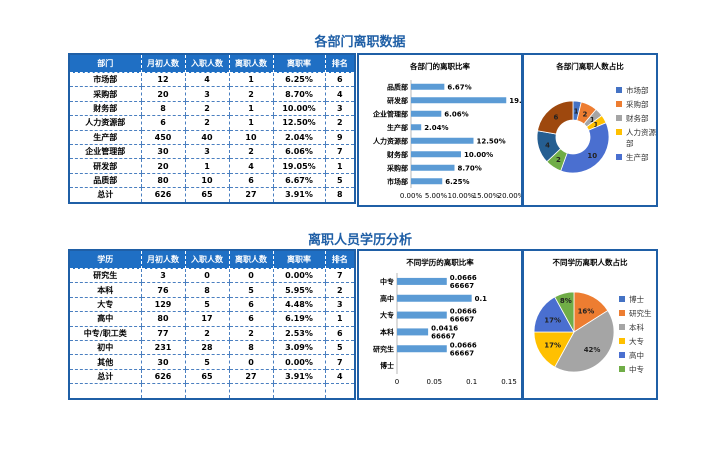 The width and height of the screenshot is (720, 450). I want to click on table-row: 人力资源部 6 2 1 12.50% 2, so click(212, 123).